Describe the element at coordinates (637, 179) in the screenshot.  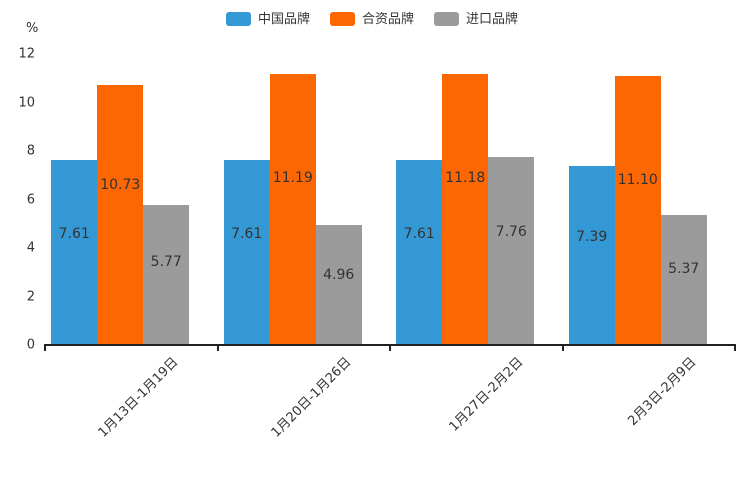
I see `bar-value-label-3-1: 11.10` at that location.